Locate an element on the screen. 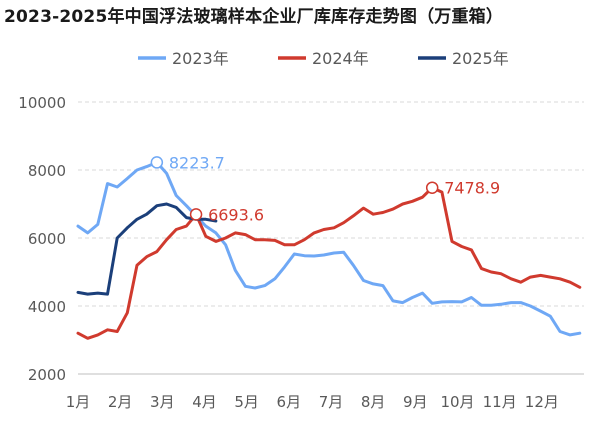  annotations: 8223.7 6693.6 7478.9 is located at coordinates (325, 188).